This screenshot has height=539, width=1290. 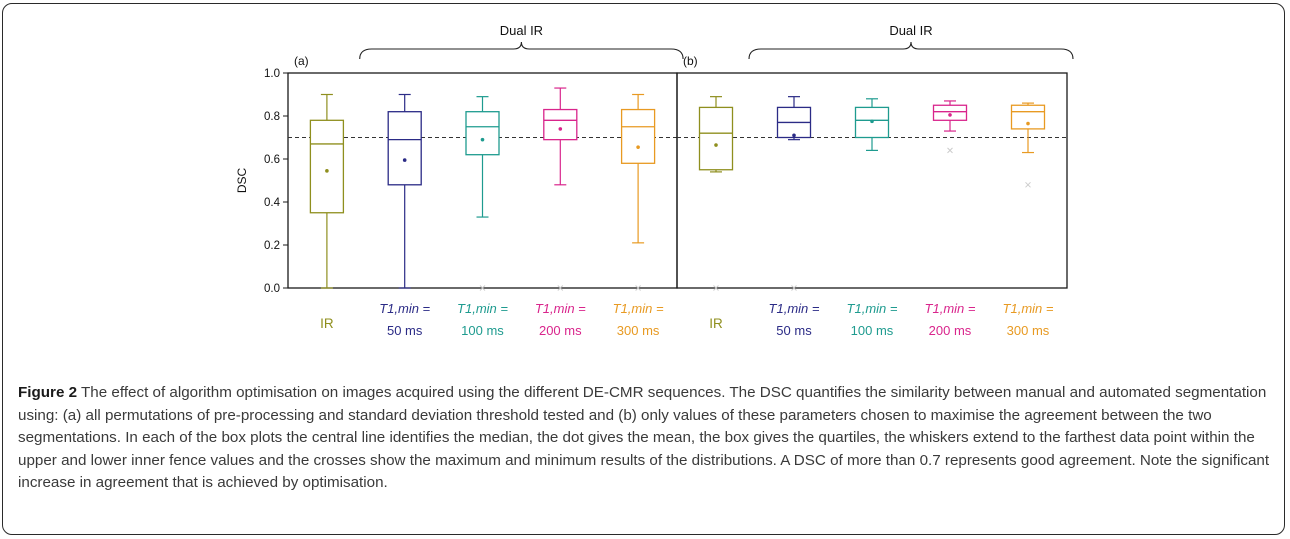 What do you see at coordinates (272, 117) in the screenshot?
I see `y-tick-label: 0.8` at bounding box center [272, 117].